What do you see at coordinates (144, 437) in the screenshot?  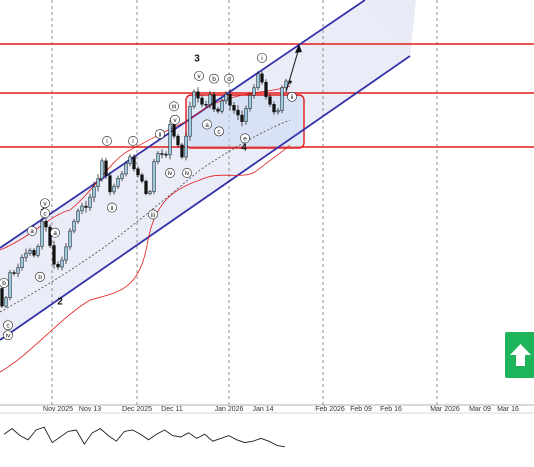 I see `oscillator-line` at bounding box center [144, 437].